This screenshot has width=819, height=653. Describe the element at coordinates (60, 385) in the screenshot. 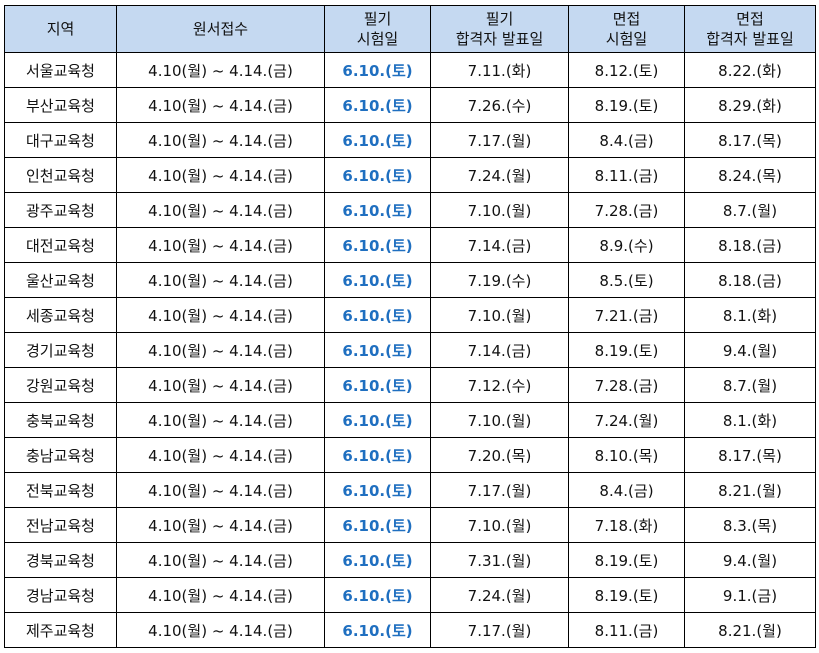

I see `region-cell: 강원교육청` at that location.